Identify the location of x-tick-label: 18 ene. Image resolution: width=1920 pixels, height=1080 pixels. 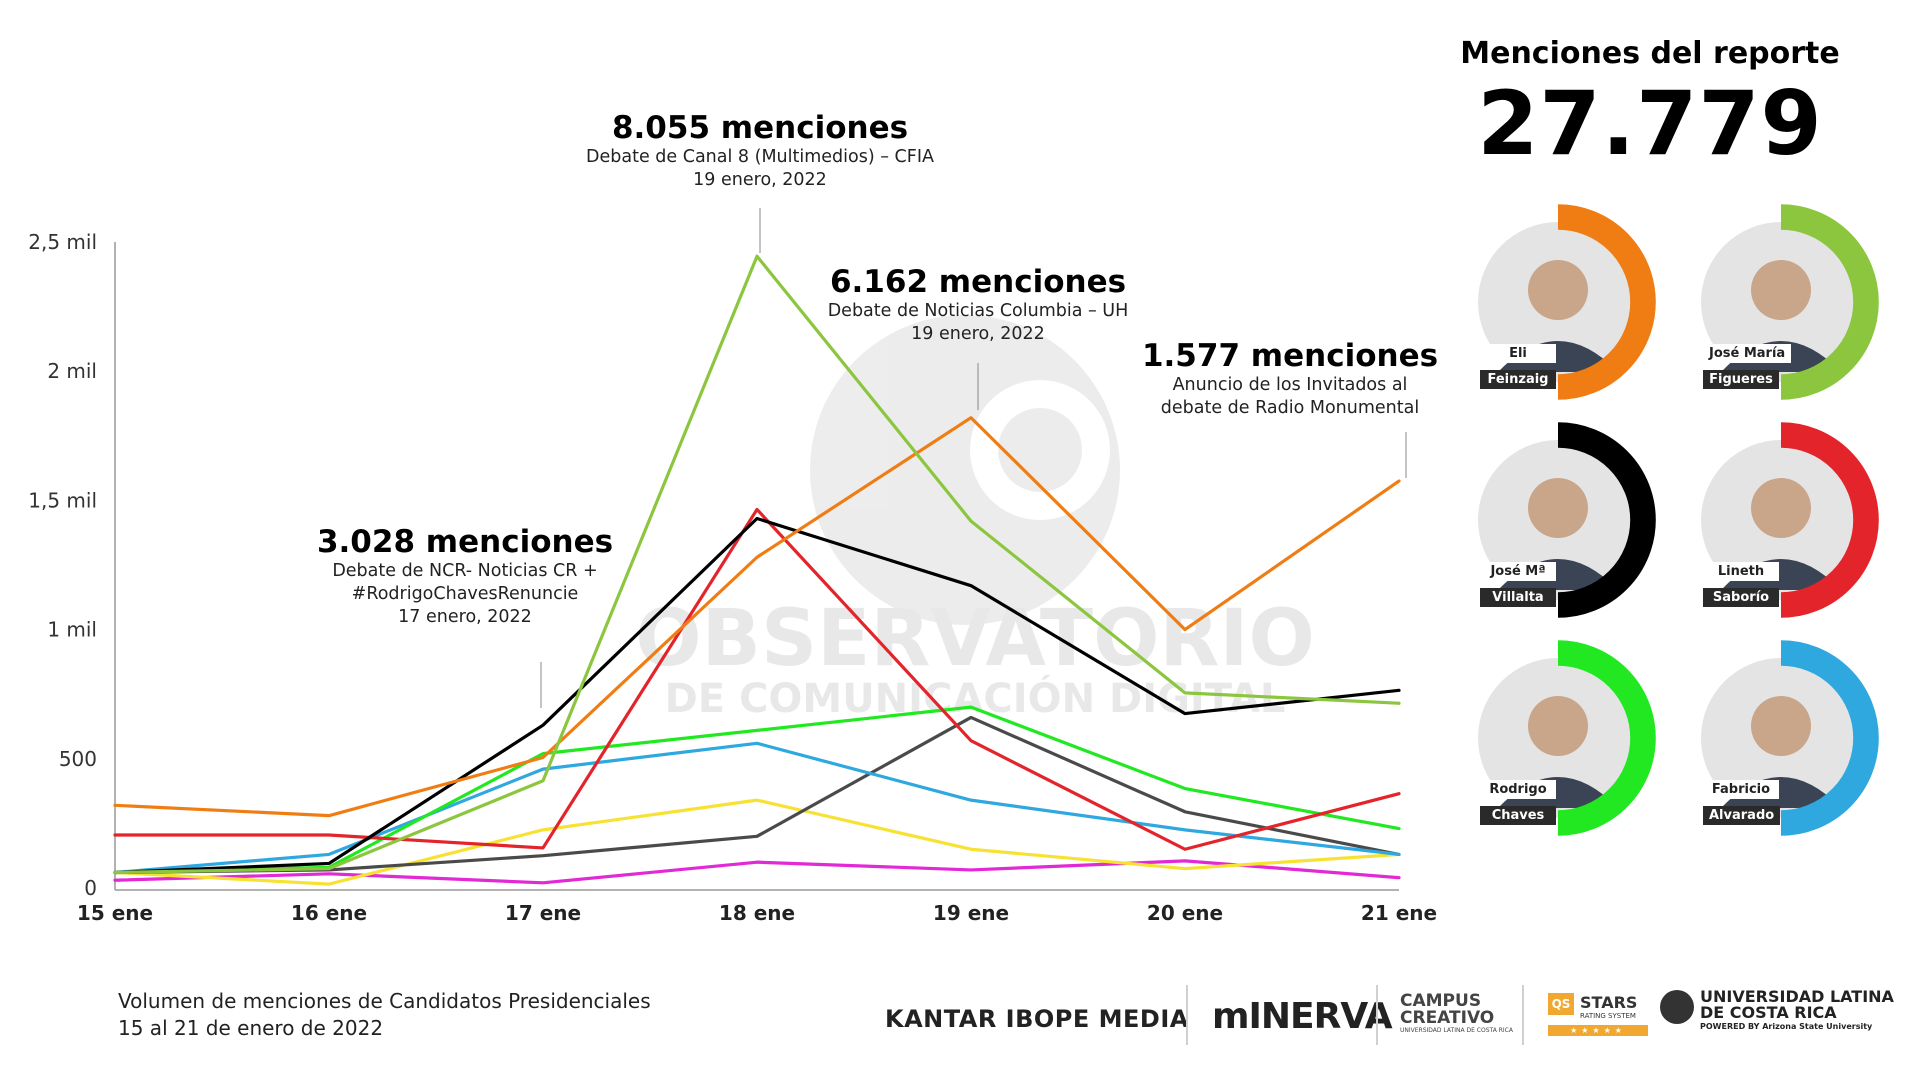
(757, 913).